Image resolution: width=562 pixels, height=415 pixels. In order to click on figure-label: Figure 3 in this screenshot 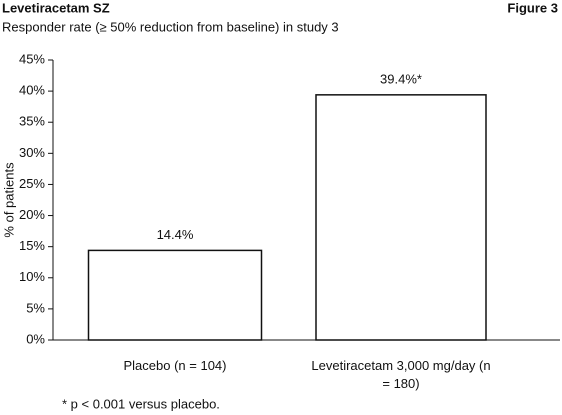, I will do `click(532, 7)`.